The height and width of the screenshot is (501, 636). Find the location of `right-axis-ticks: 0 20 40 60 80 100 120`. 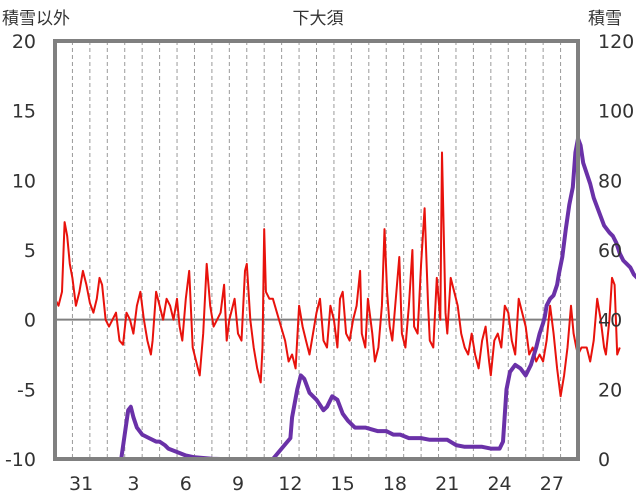

right-axis-ticks: 0 20 40 60 80 100 120 is located at coordinates (616, 251).